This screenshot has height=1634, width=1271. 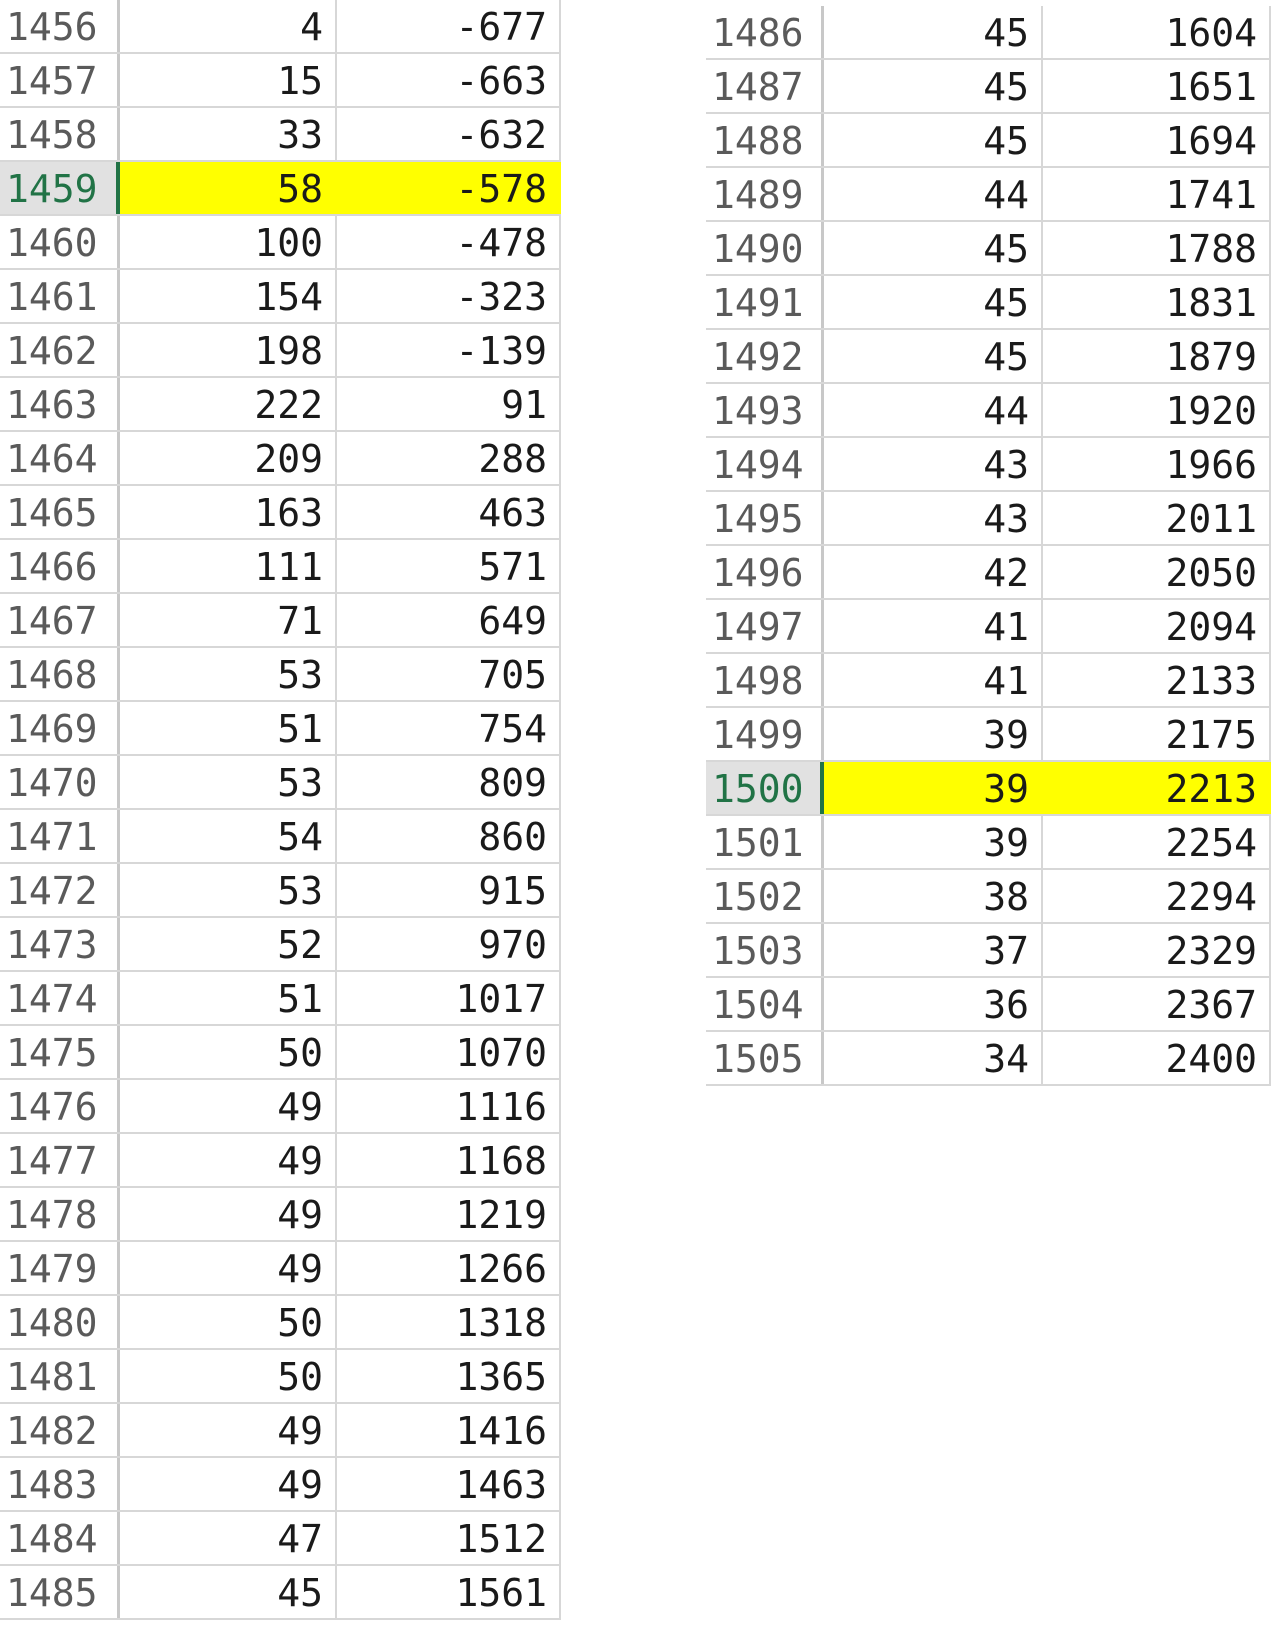 What do you see at coordinates (60, 1322) in the screenshot?
I see `row-header: 1480` at bounding box center [60, 1322].